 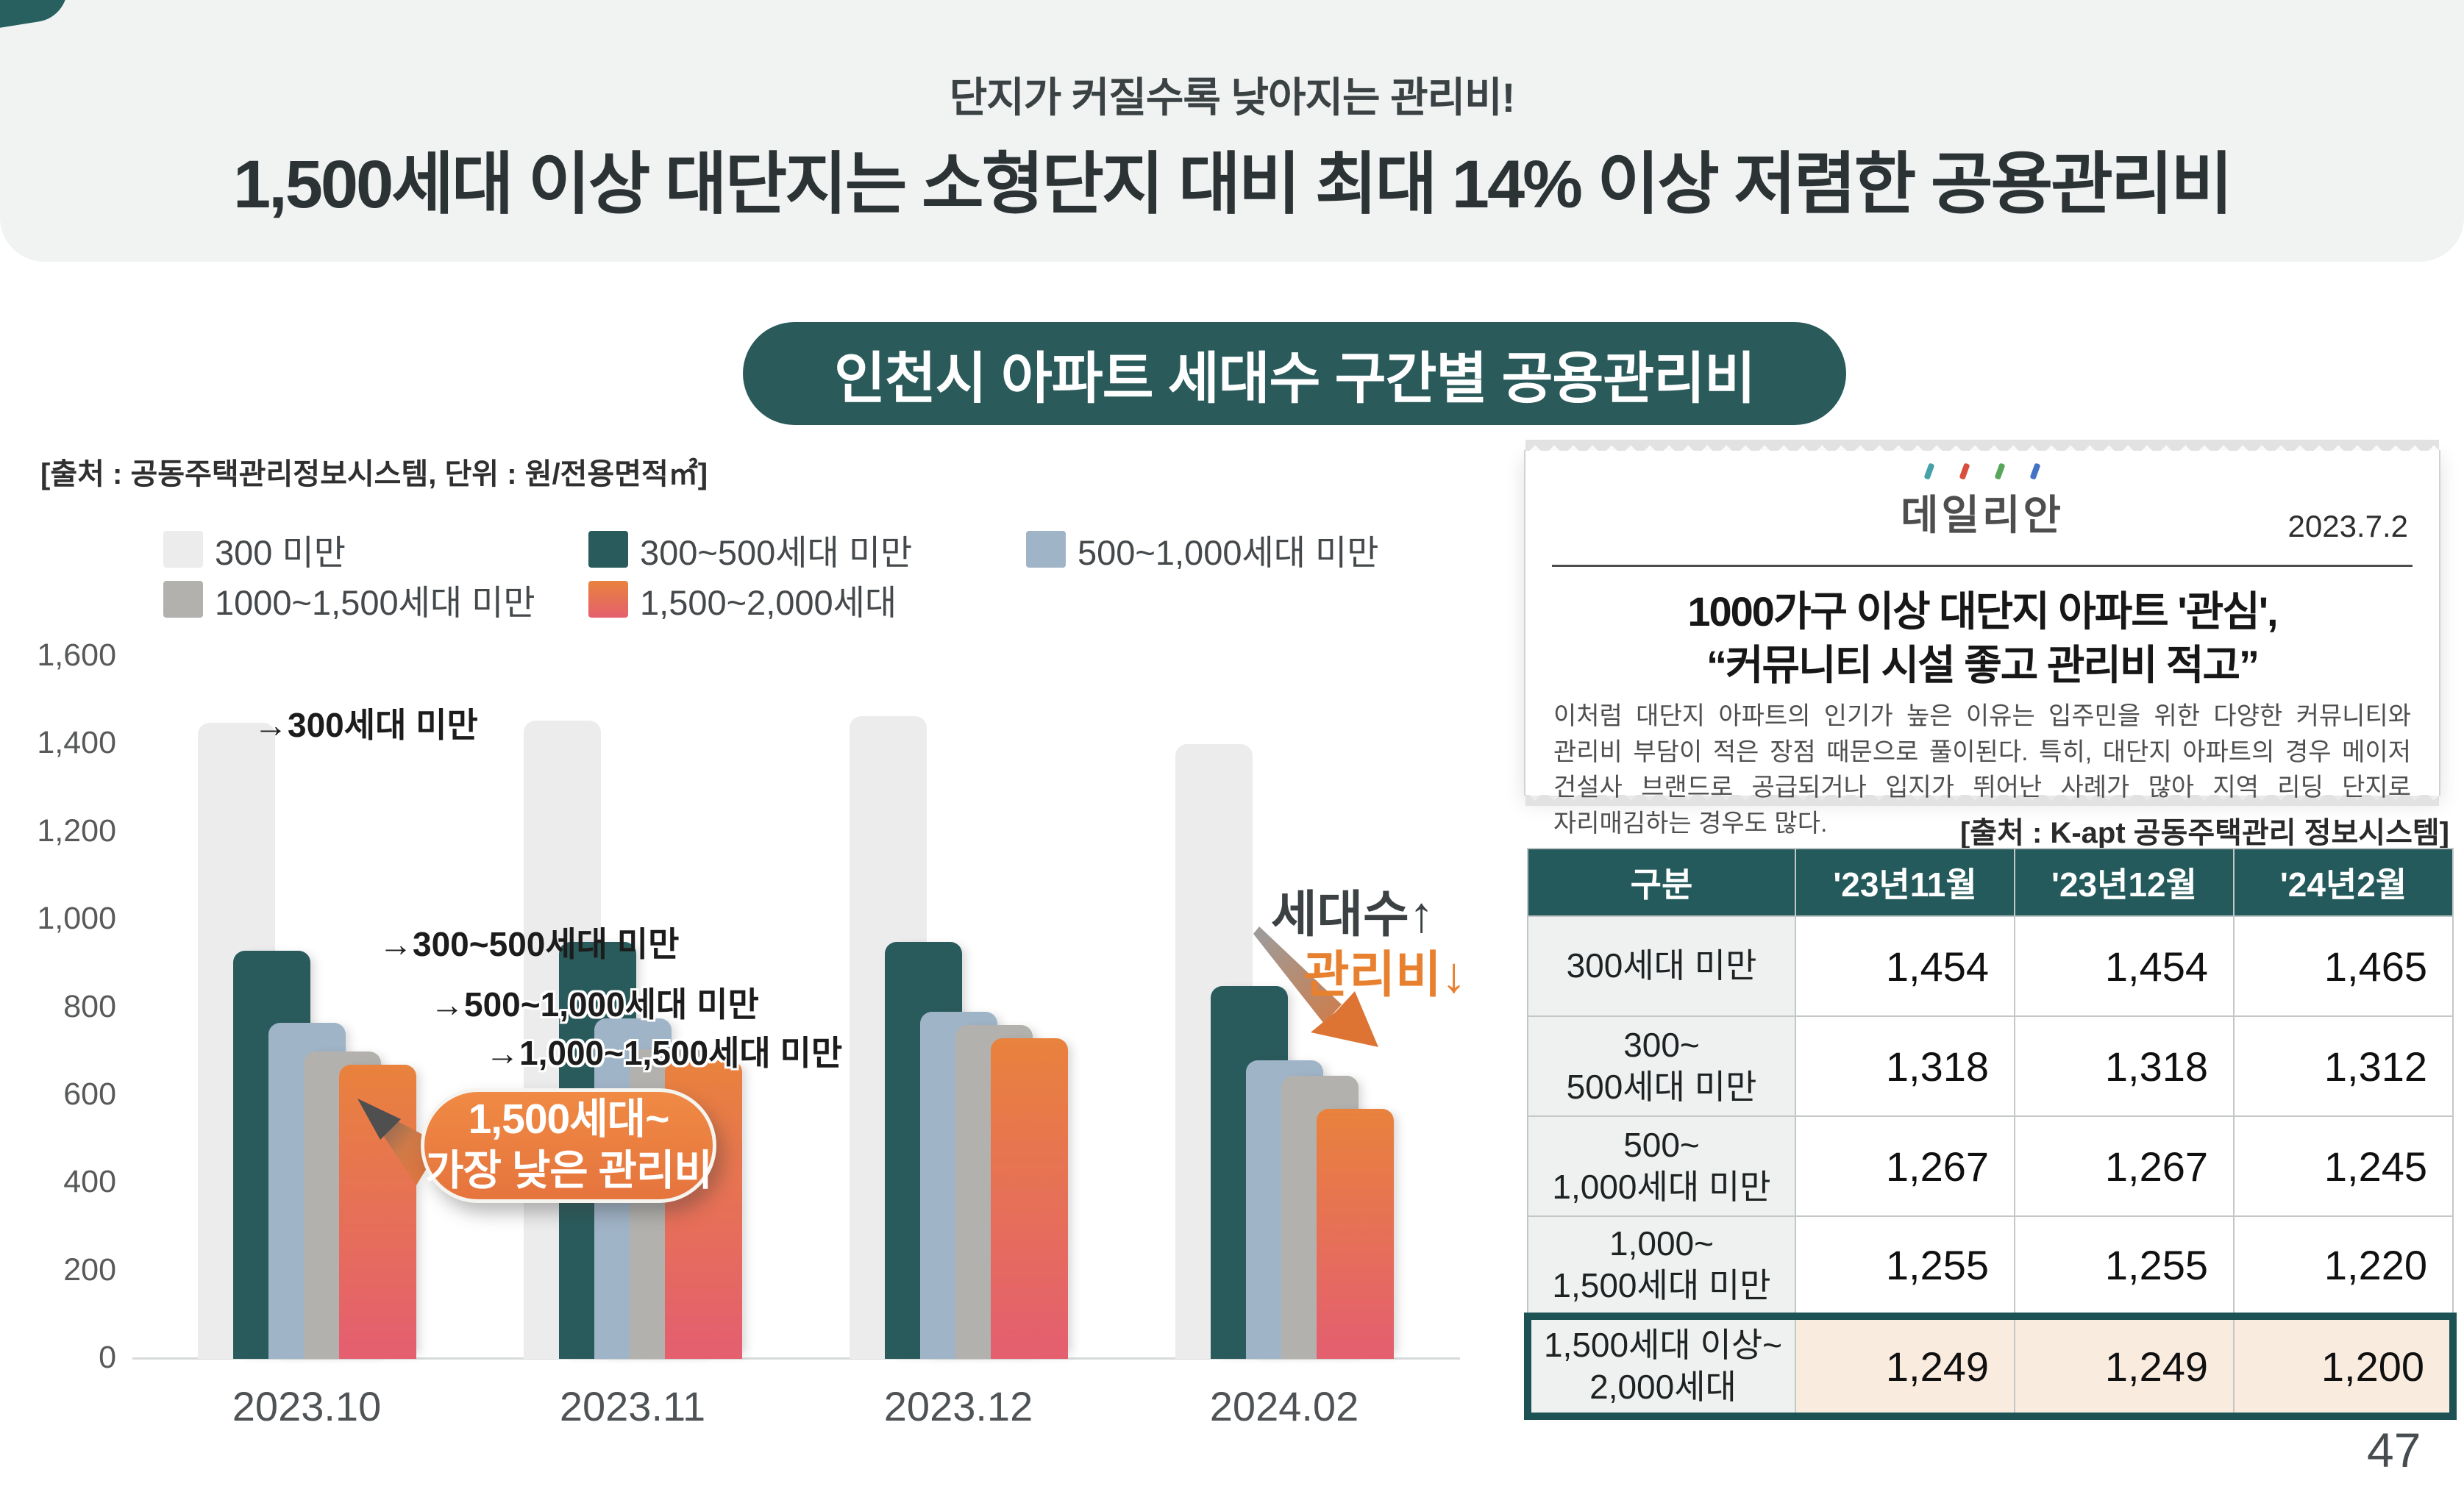 What do you see at coordinates (1232, 98) in the screenshot?
I see `slide-subtitle: 단지가 커질수록 낮아지는 관리비!` at bounding box center [1232, 98].